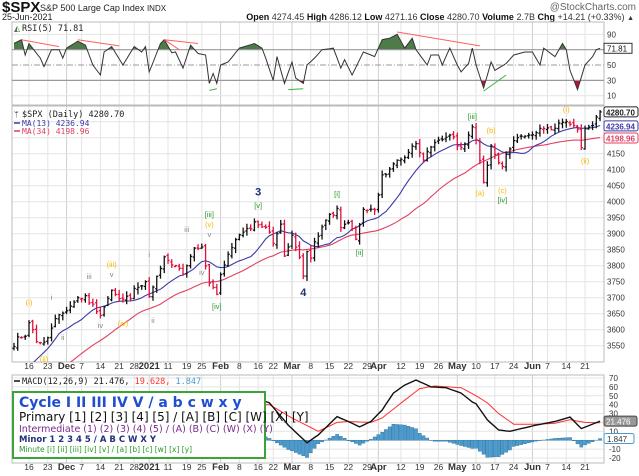 The height and width of the screenshot is (476, 639). What do you see at coordinates (616, 298) in the screenshot?
I see `price-axis-label: 3700` at bounding box center [616, 298].